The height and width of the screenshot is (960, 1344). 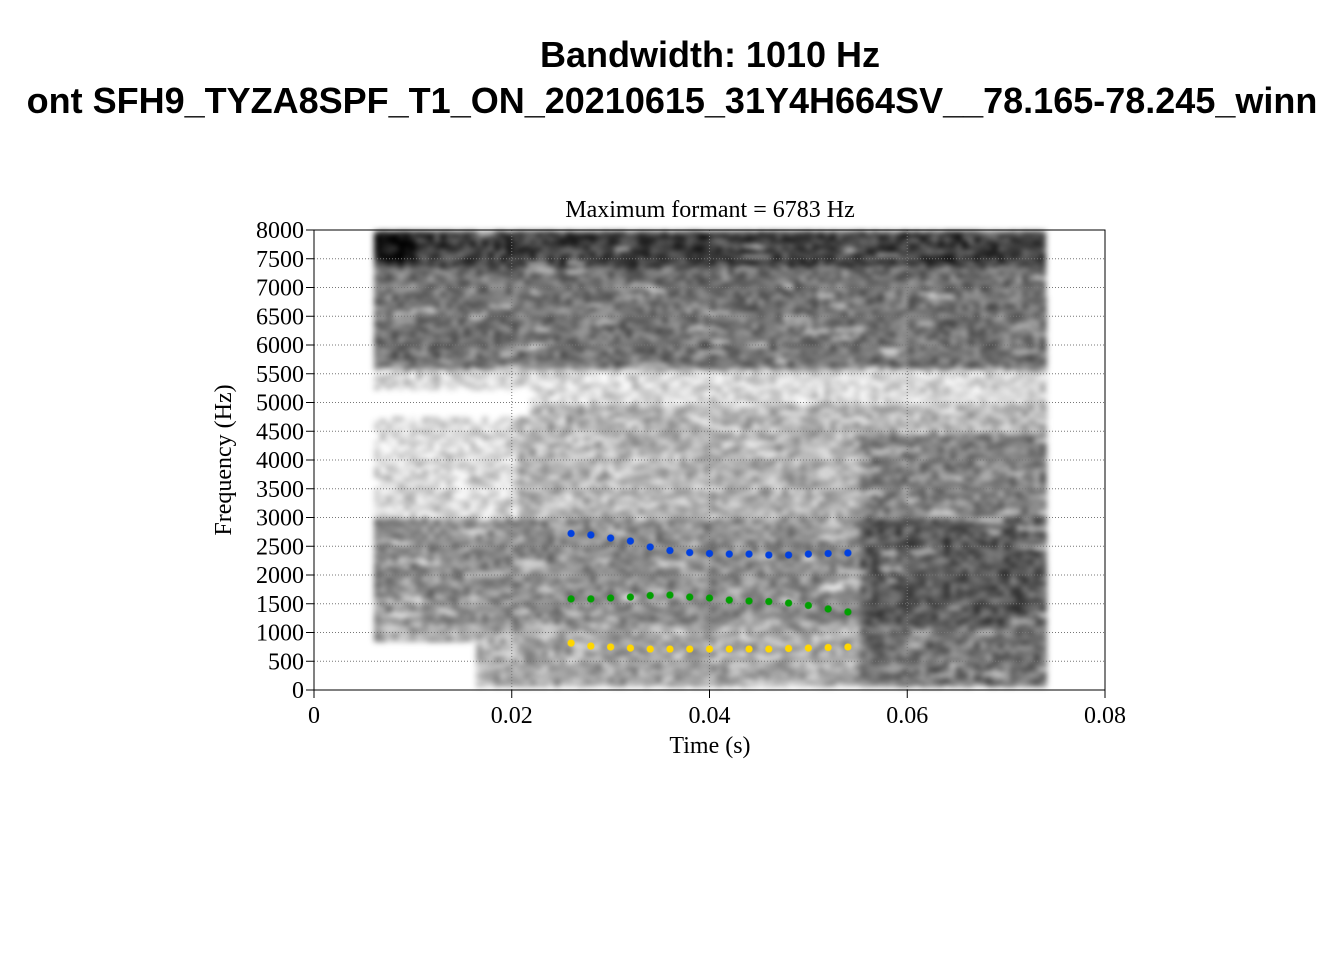 What do you see at coordinates (280, 490) in the screenshot?
I see `y-tick-label: 3500` at bounding box center [280, 490].